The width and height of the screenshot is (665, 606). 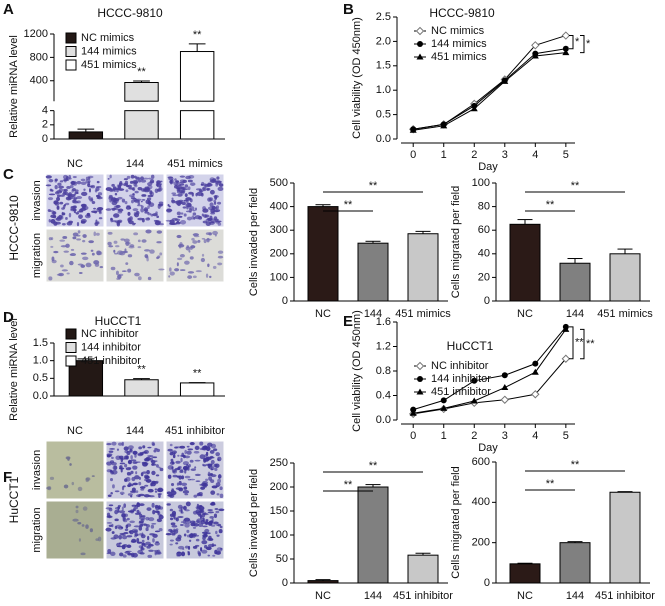 What do you see at coordinates (413, 436) in the screenshot?
I see `x-tick-label: 0` at bounding box center [413, 436].